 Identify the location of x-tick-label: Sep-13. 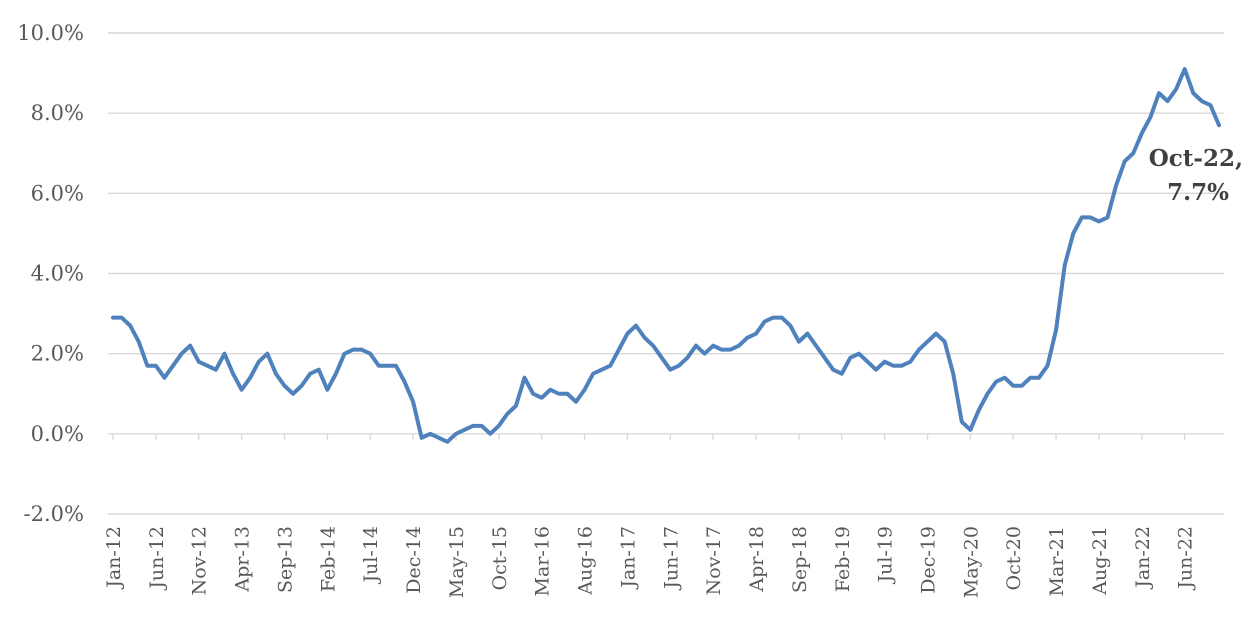
(285, 559).